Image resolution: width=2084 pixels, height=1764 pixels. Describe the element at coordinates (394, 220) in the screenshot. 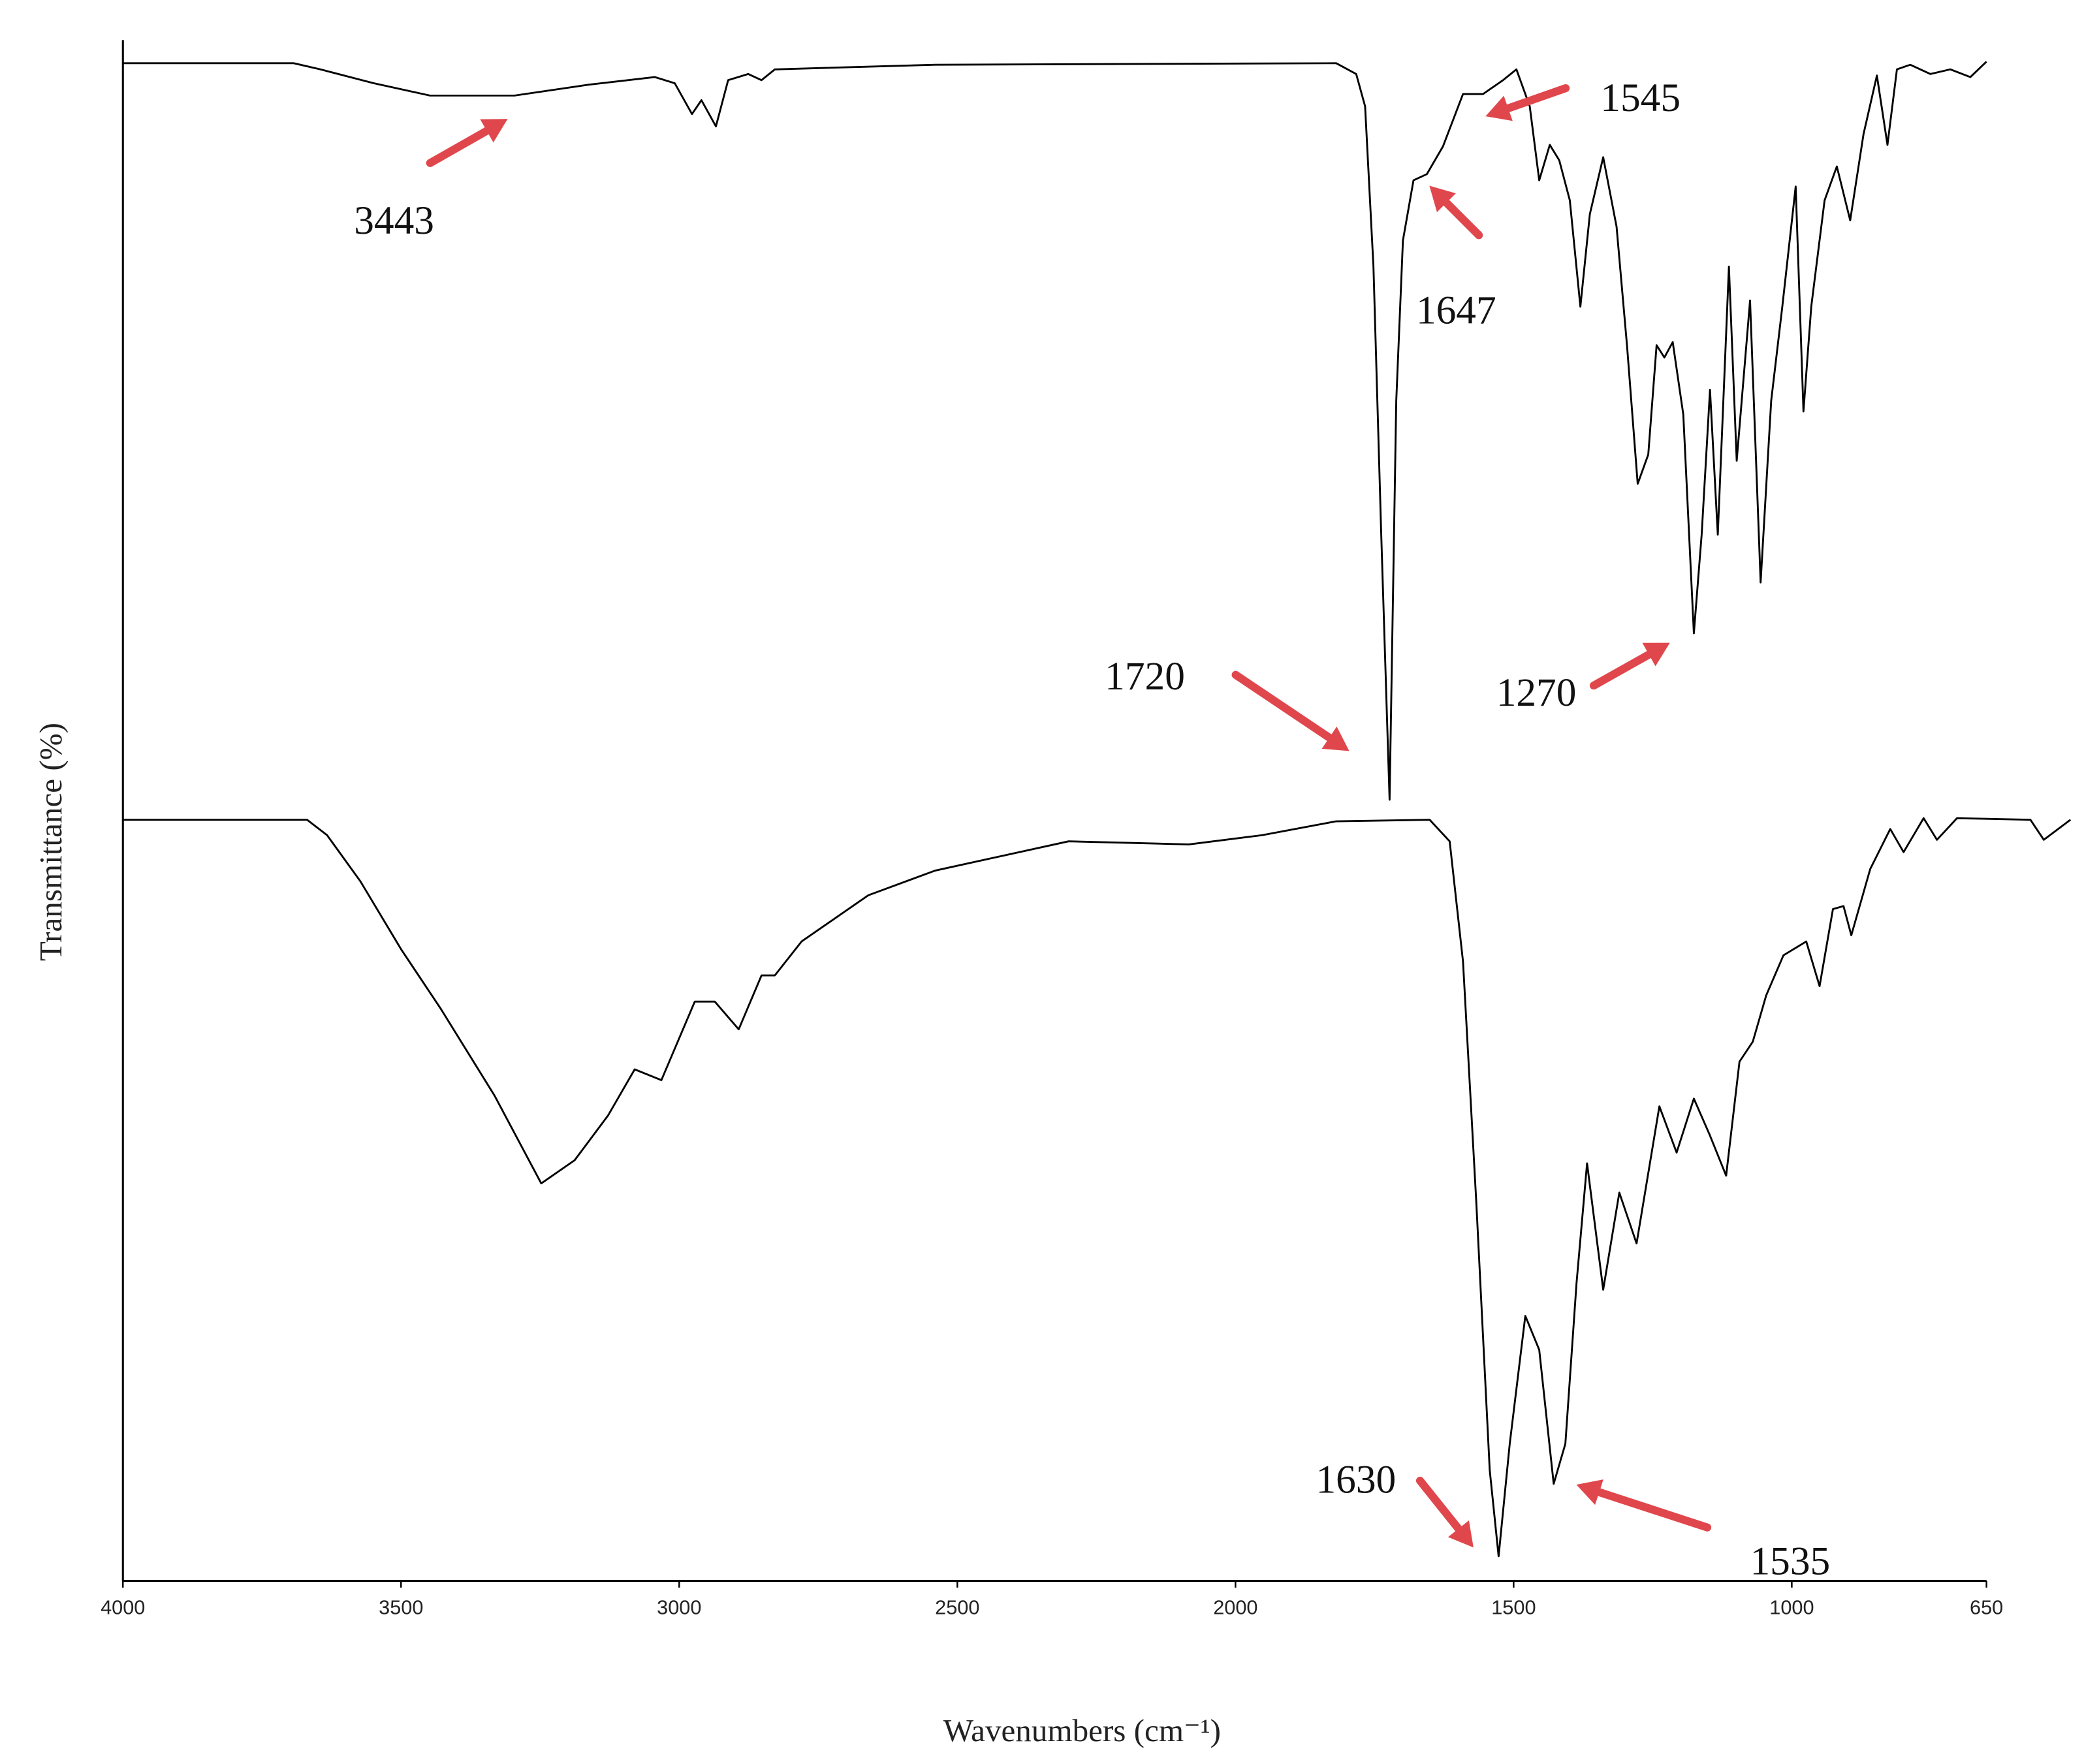

I see `peak-label: 3443` at that location.